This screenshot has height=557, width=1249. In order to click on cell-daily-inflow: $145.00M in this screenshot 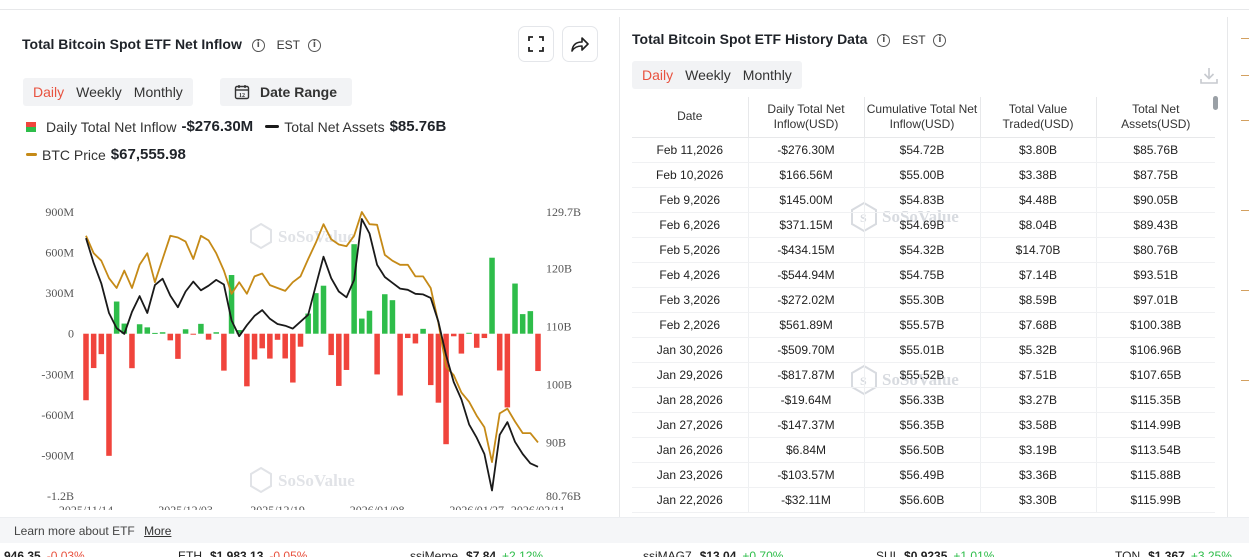, I will do `click(806, 200)`.